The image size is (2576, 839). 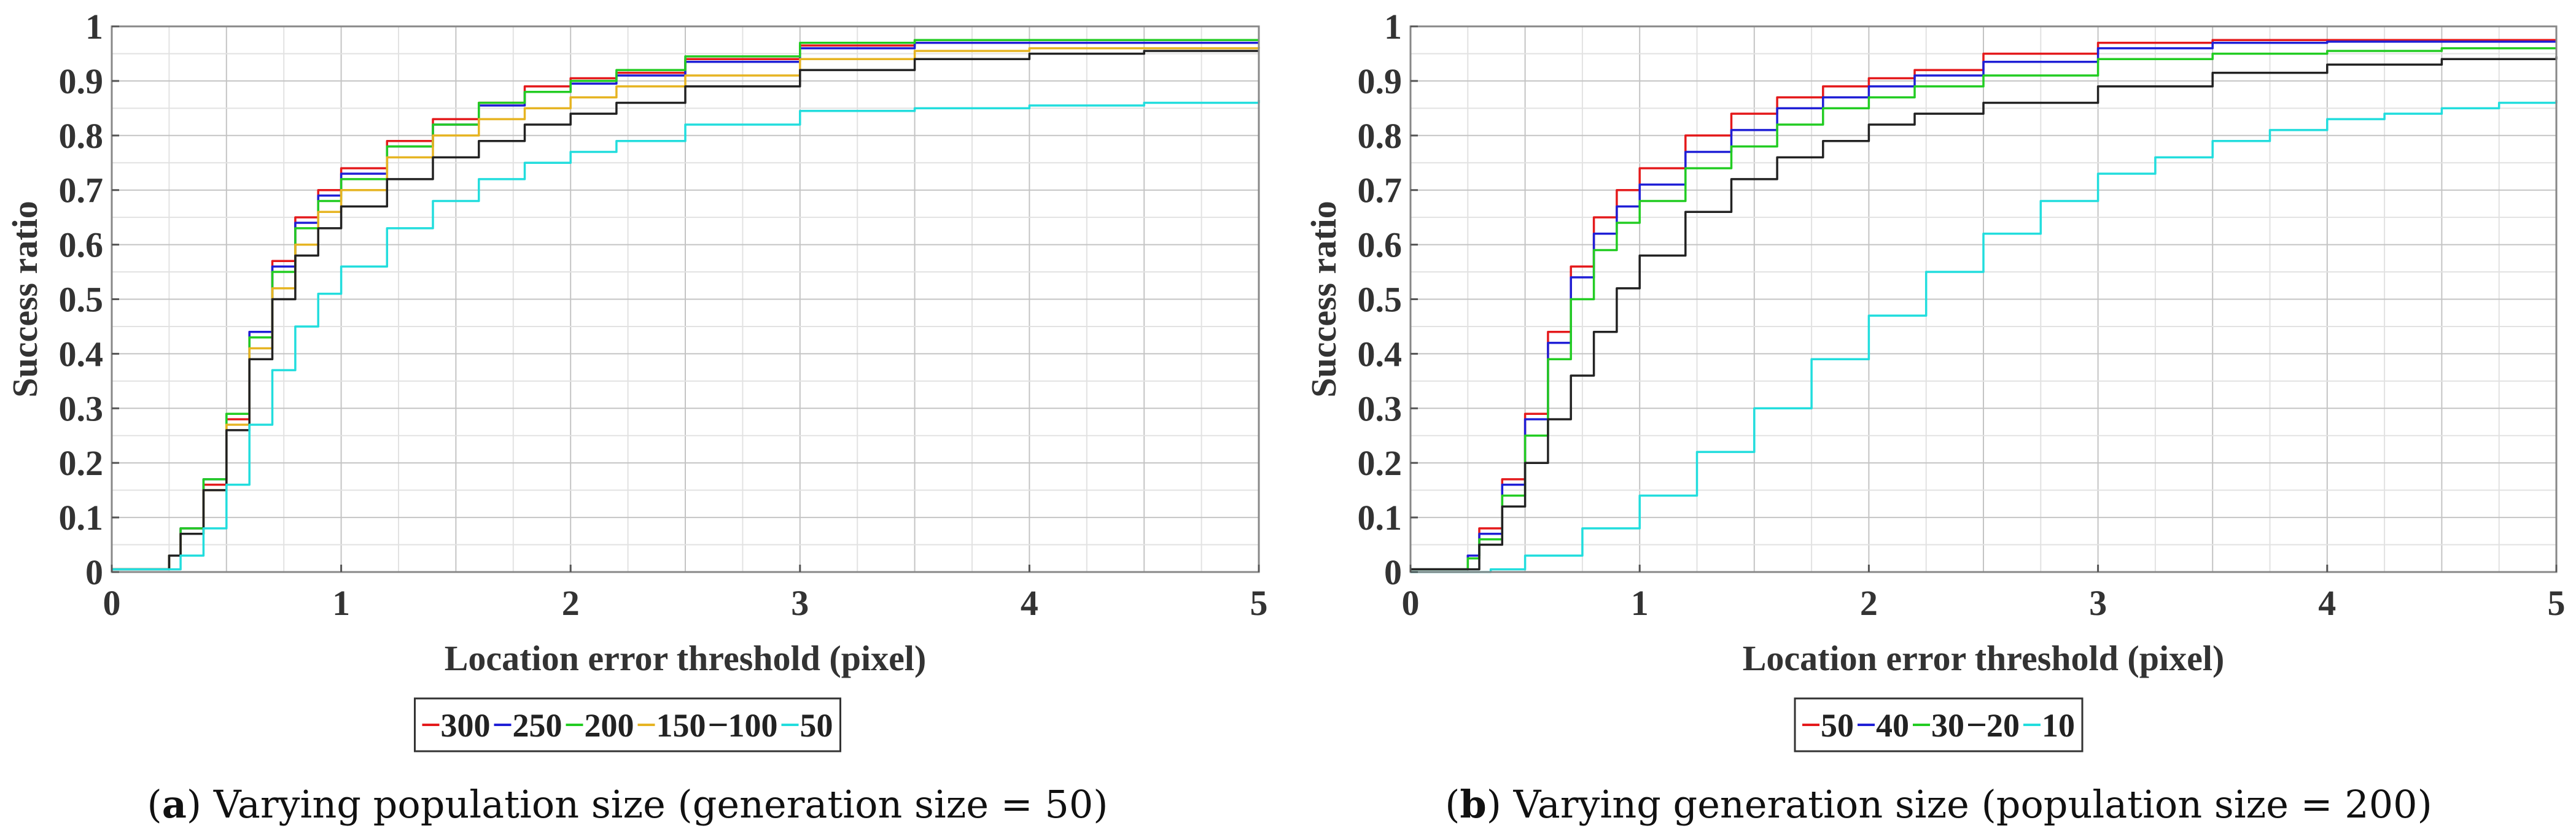 I want to click on legend: 300 250 200 150 100 50, so click(x=627, y=724).